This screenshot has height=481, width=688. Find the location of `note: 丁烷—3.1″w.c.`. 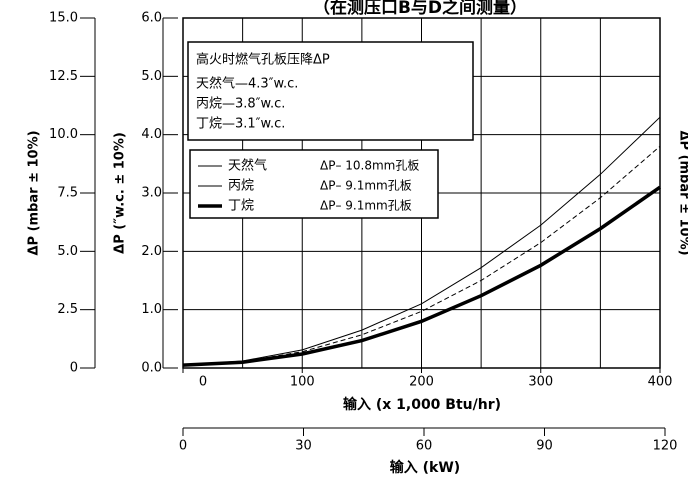

note: 丁烷—3.1″w.c. is located at coordinates (240, 124).